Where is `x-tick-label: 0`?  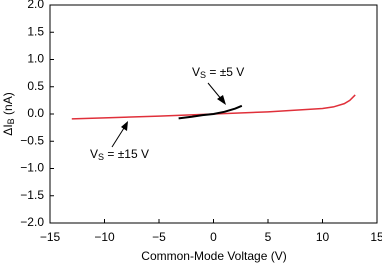 x-tick-label: 0 is located at coordinates (213, 237).